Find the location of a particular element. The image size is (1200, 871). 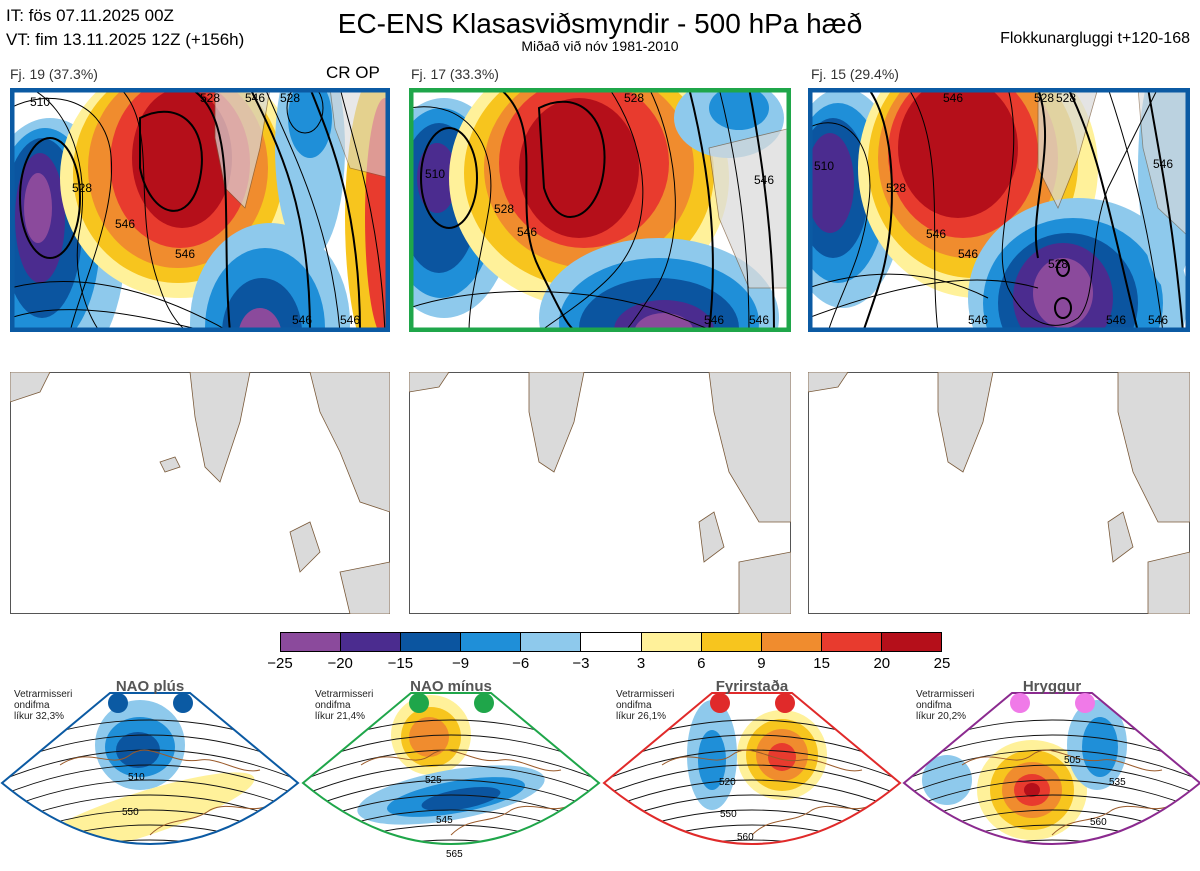

cluster-1-landmass is located at coordinates (302, 148).